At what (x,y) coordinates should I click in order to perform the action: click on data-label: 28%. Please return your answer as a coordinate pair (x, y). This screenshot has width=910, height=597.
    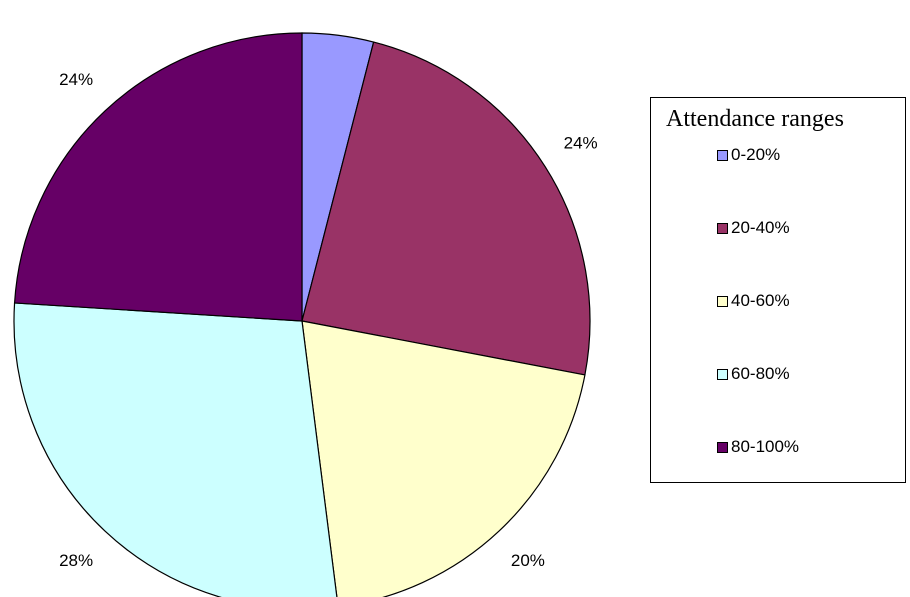
    Looking at the image, I should click on (76, 560).